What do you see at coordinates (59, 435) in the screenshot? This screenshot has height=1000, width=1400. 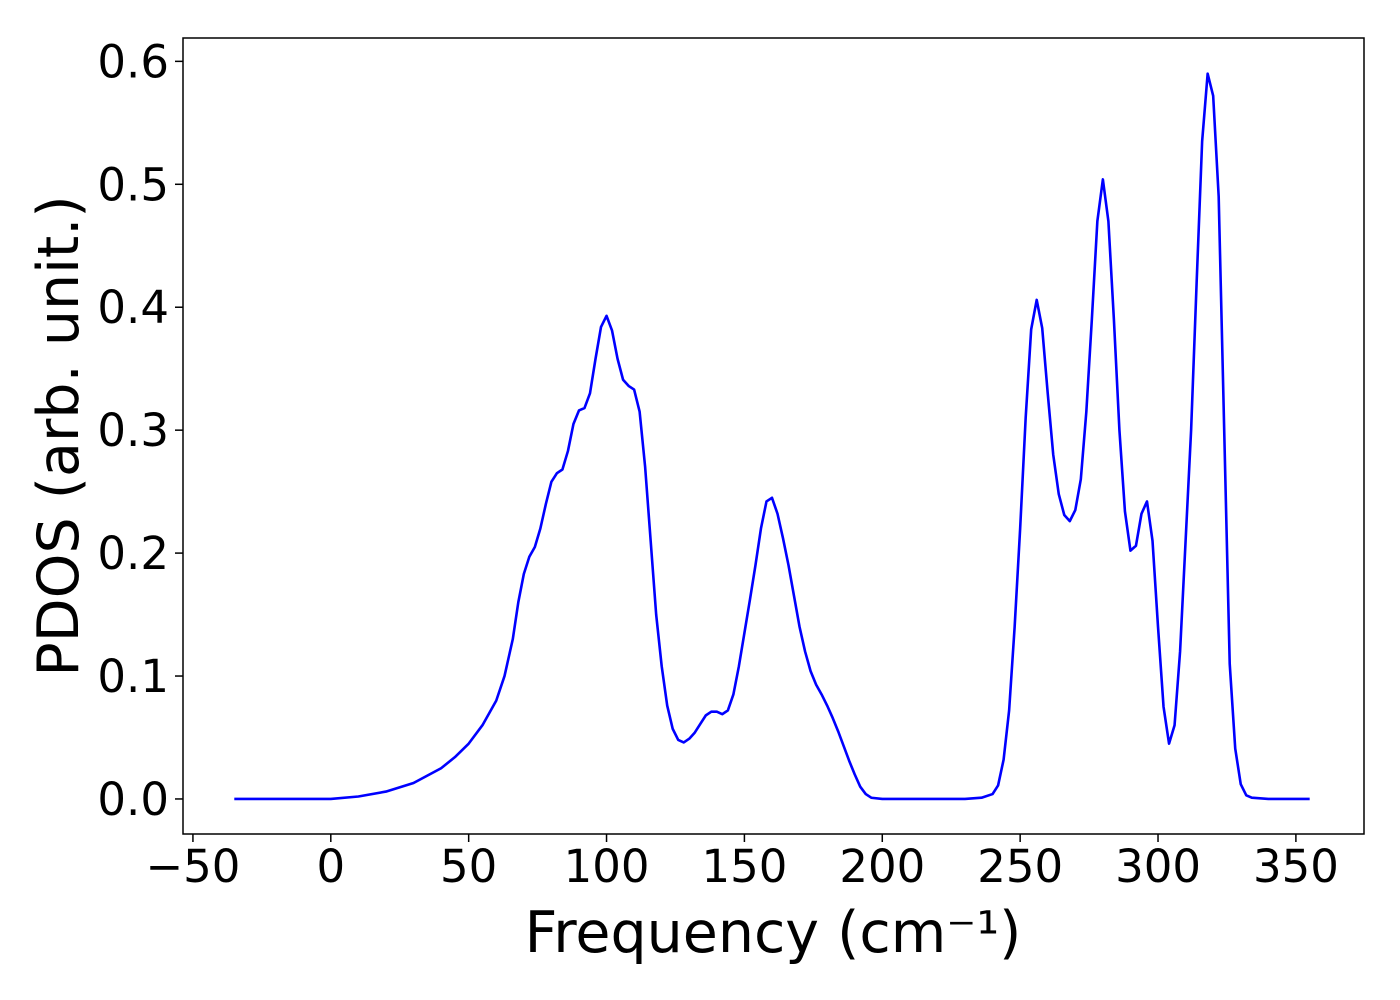 I see `y-axis-label: PDOS (arb. unit.)` at bounding box center [59, 435].